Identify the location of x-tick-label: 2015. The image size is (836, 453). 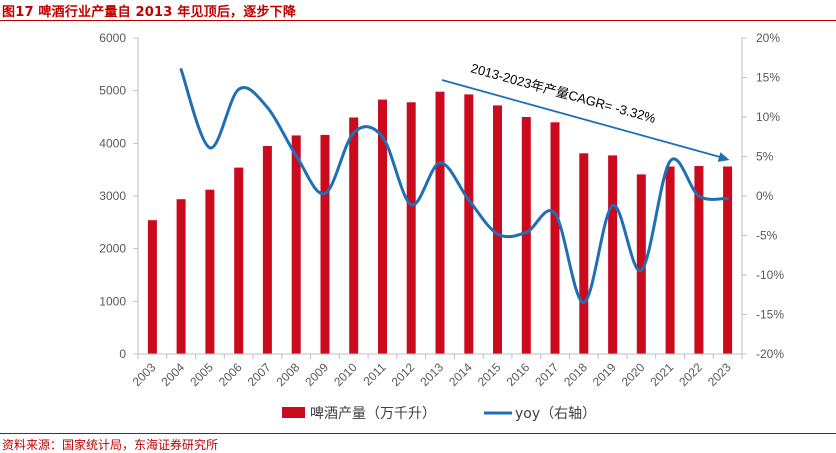
(489, 374).